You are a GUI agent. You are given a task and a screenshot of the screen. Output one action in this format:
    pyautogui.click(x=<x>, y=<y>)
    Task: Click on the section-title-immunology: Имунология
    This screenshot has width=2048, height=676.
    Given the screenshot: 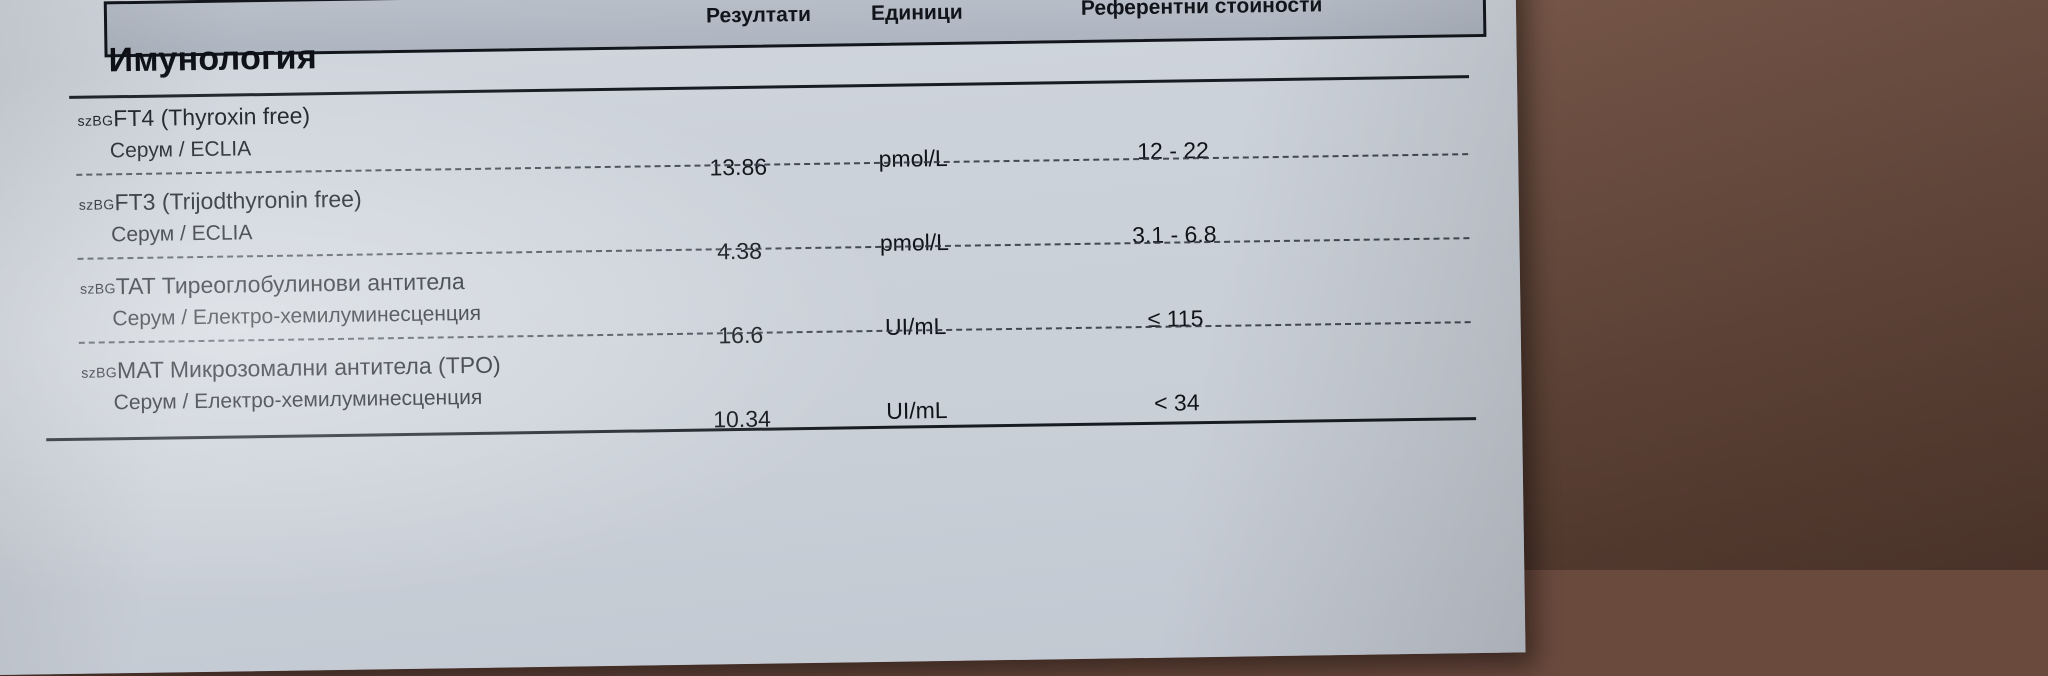 What is the action you would take?
    pyautogui.click(x=212, y=59)
    